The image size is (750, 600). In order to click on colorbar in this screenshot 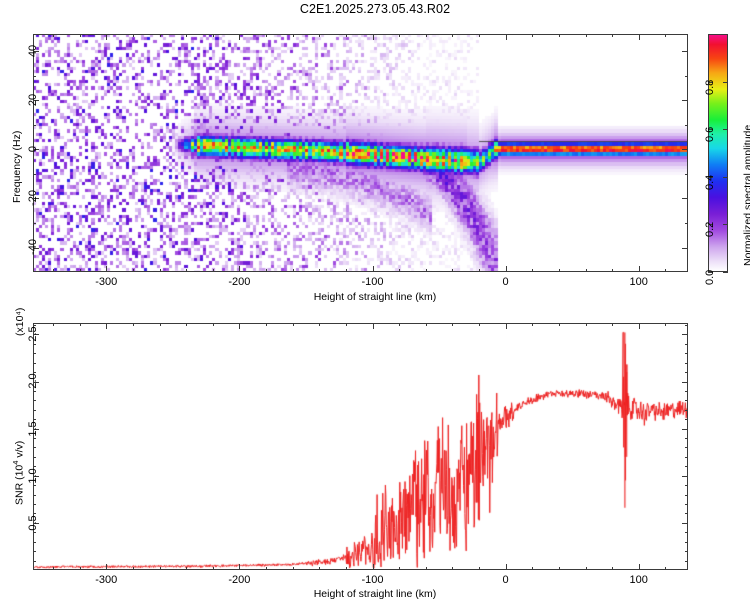, I will do `click(718, 153)`.